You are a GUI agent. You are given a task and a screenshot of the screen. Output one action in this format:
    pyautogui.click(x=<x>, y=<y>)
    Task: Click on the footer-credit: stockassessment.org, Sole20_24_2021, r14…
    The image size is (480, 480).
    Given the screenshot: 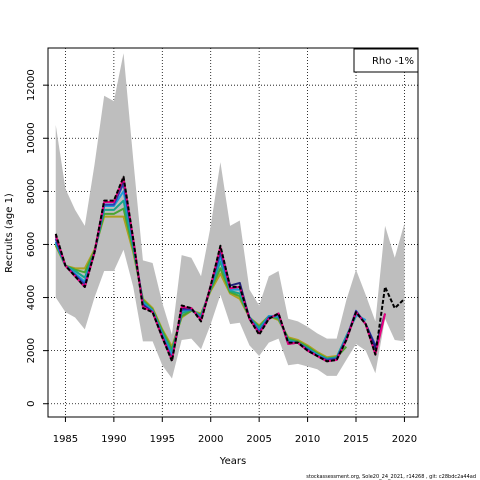 What is the action you would take?
    pyautogui.click(x=391, y=477)
    